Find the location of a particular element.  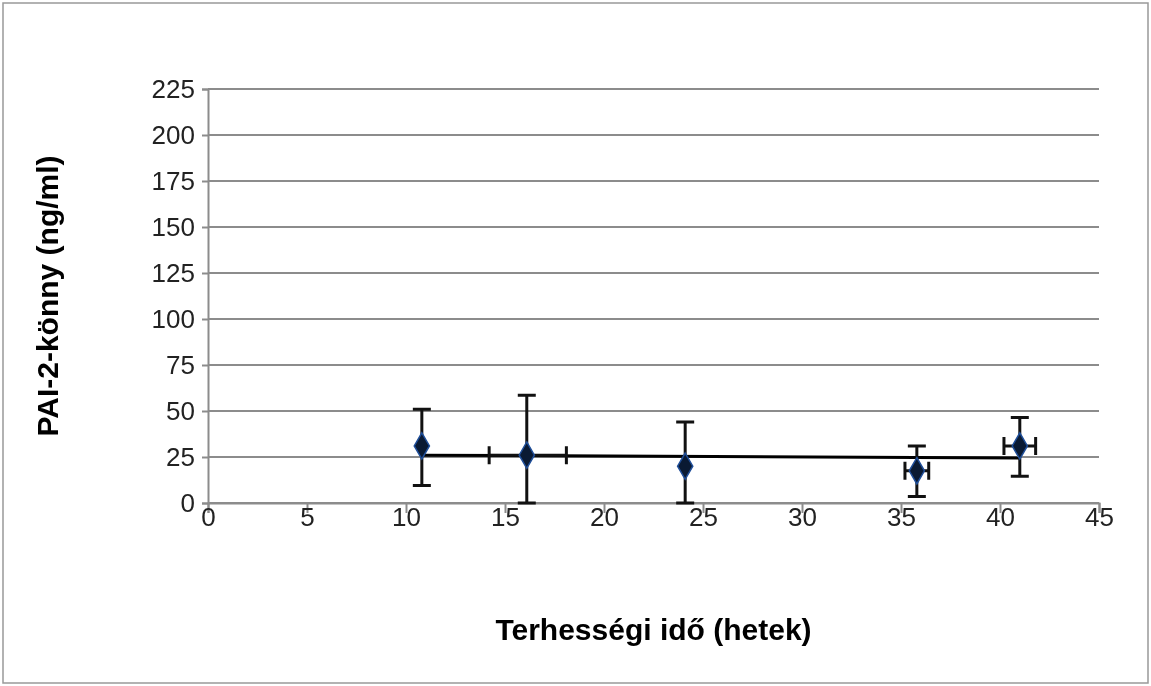

x-tick-label: 40 is located at coordinates (1000, 517).